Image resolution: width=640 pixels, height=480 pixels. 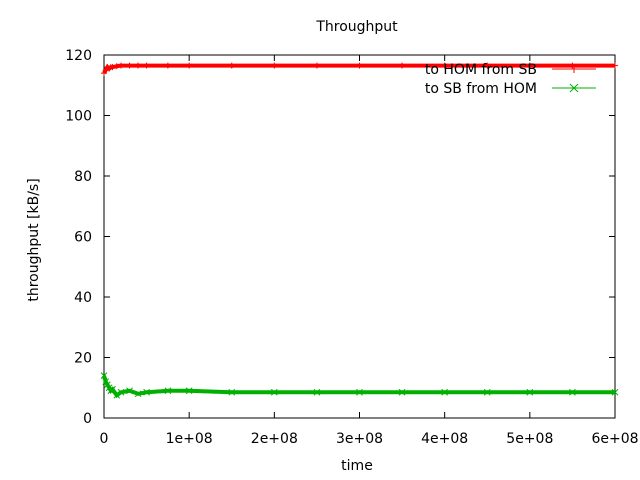 I want to click on legend-label: to SB from HOM, so click(x=481, y=89).